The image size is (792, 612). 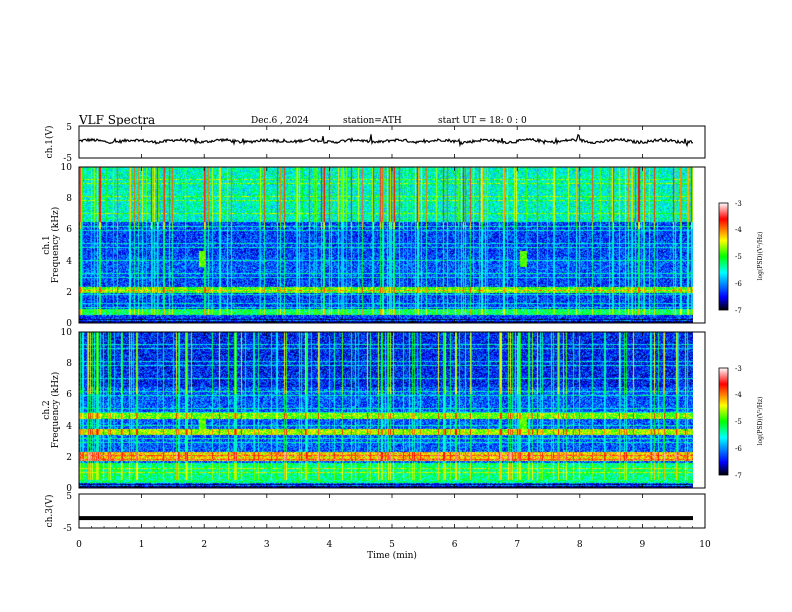 I want to click on ch1-frequency-label: Frequency (kHz), so click(x=55, y=245).